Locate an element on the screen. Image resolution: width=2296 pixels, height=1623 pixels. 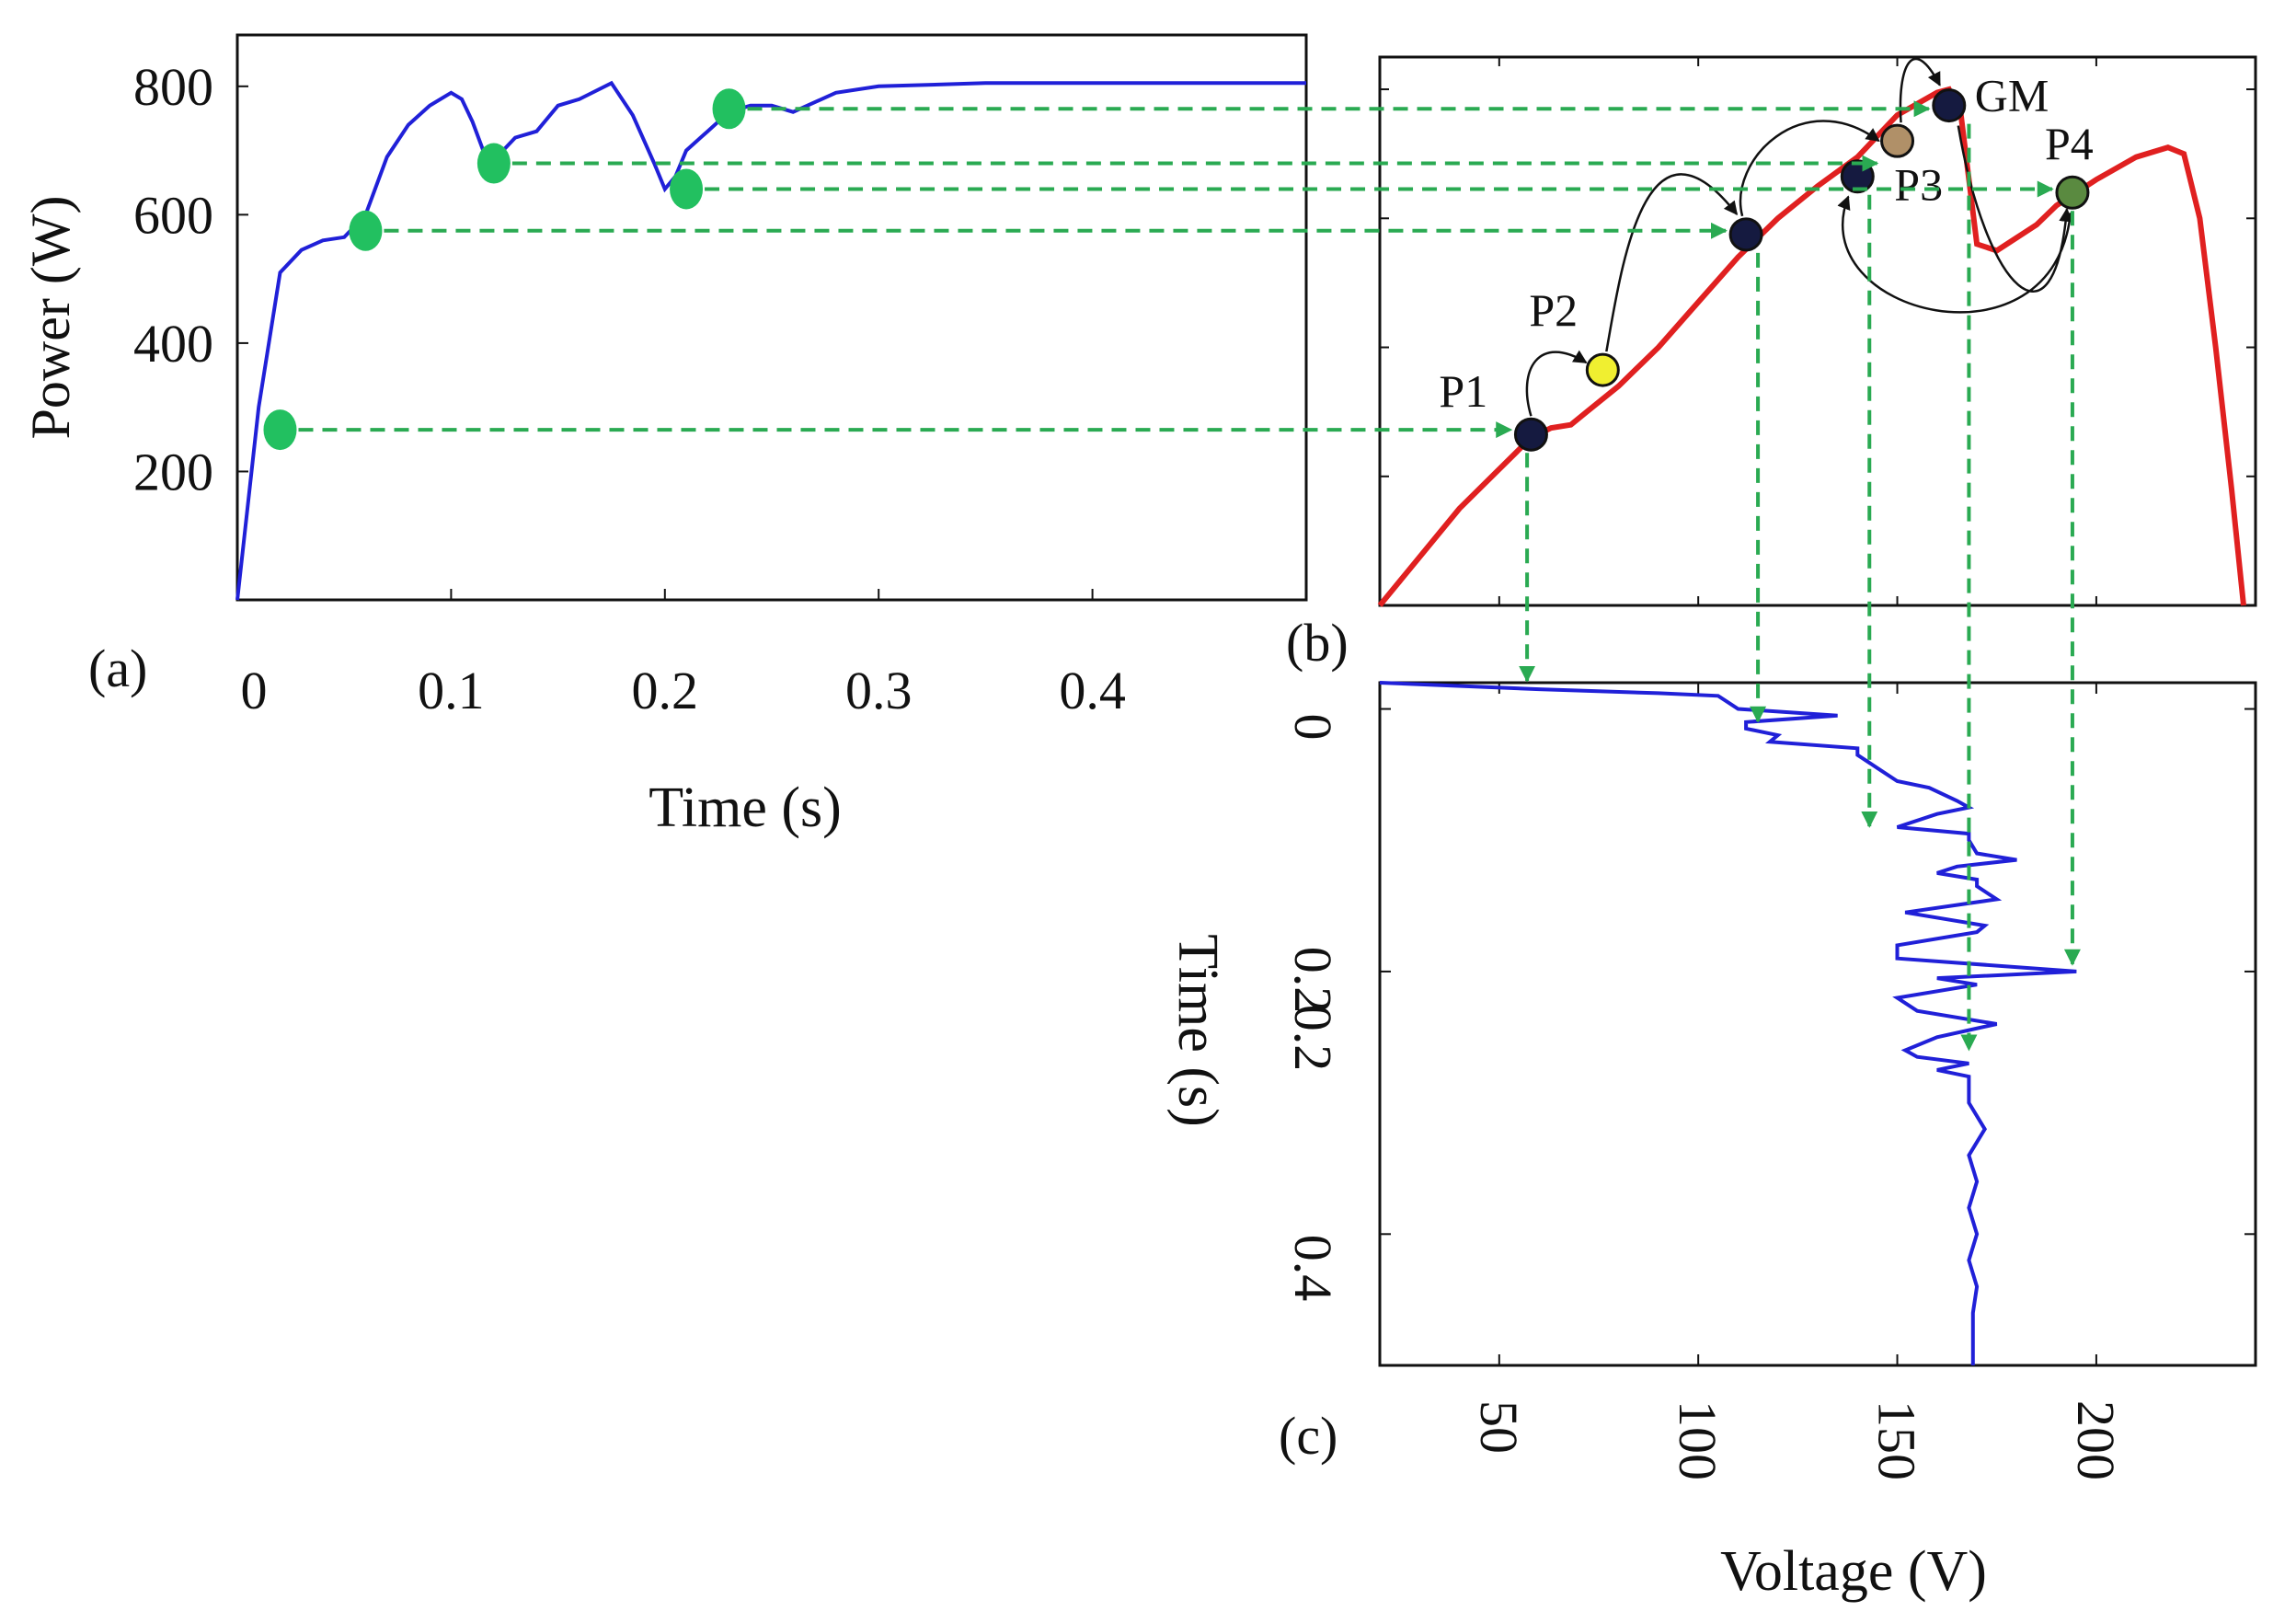
power-trace is located at coordinates (770, 340).